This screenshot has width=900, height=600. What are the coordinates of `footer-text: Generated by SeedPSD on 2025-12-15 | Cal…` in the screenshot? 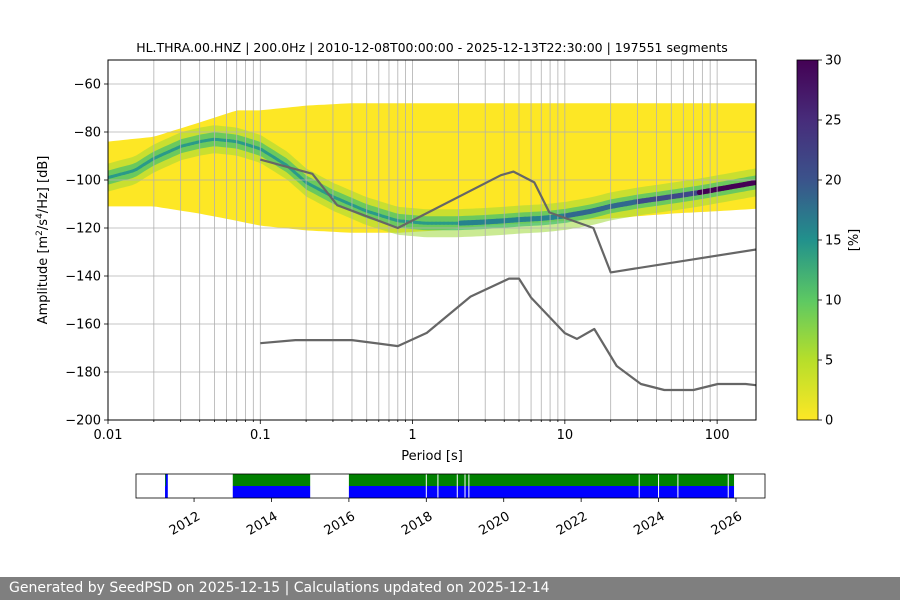 It's located at (450, 588).